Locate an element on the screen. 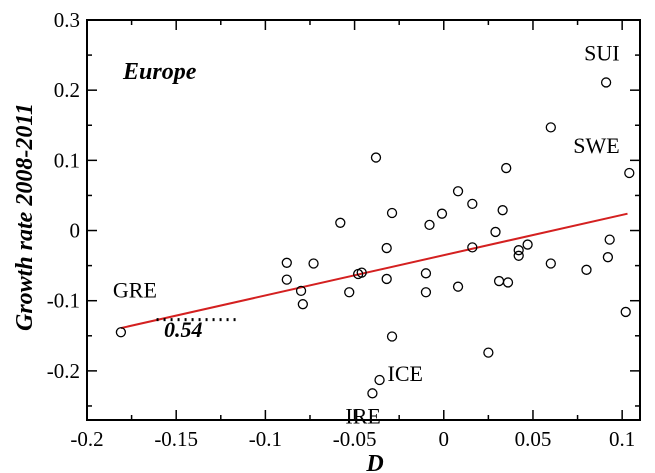  x-axis-tick-labels: -0.2 -0.15 -0.1 -0.05 0 0.05 0.1 is located at coordinates (352, 439).